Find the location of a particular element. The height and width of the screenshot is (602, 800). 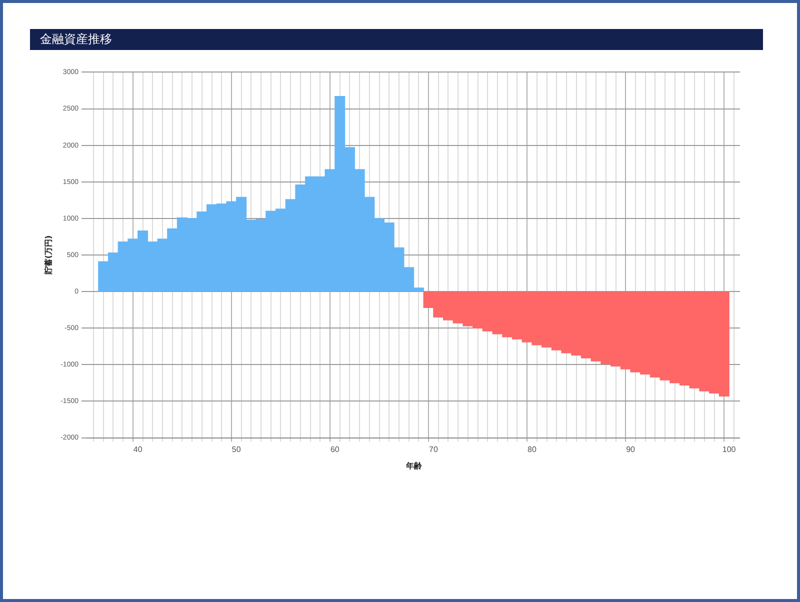

x-tick-label: 70 is located at coordinates (433, 449).